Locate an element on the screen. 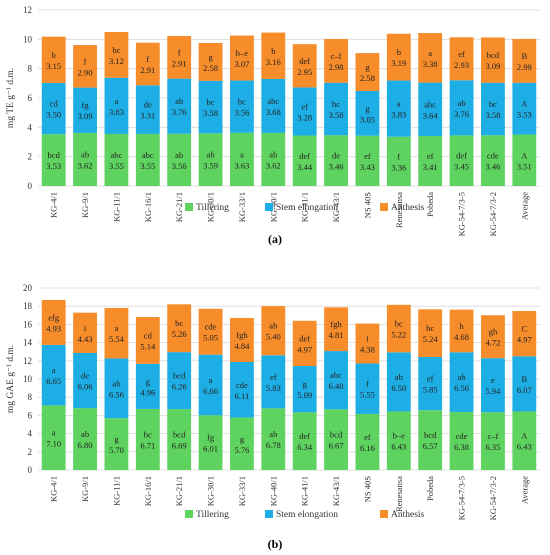 The width and height of the screenshot is (550, 555). data-label: 2.91 is located at coordinates (147, 70).